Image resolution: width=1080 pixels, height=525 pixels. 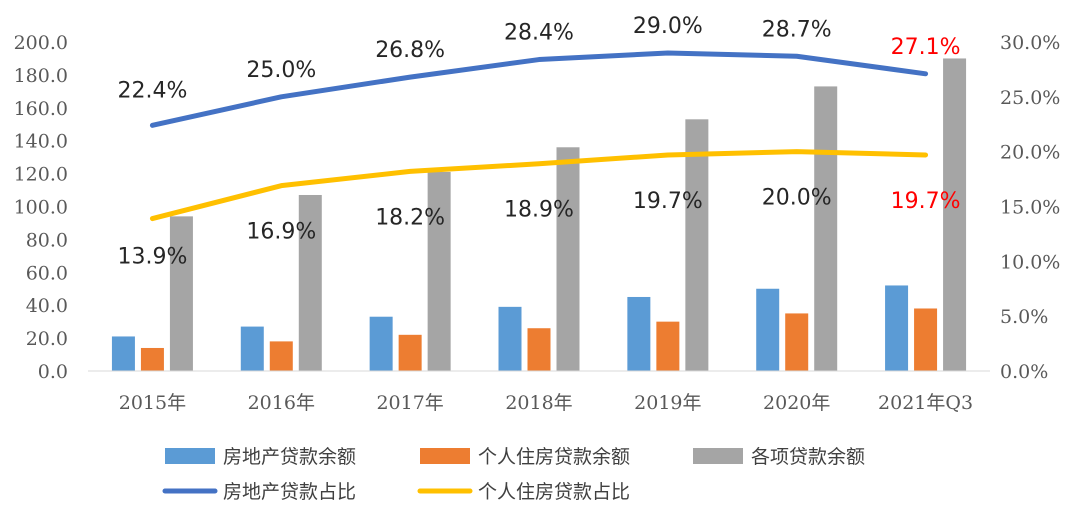 What do you see at coordinates (409, 403) in the screenshot?
I see `x-axis-tick-label: 2017年` at bounding box center [409, 403].